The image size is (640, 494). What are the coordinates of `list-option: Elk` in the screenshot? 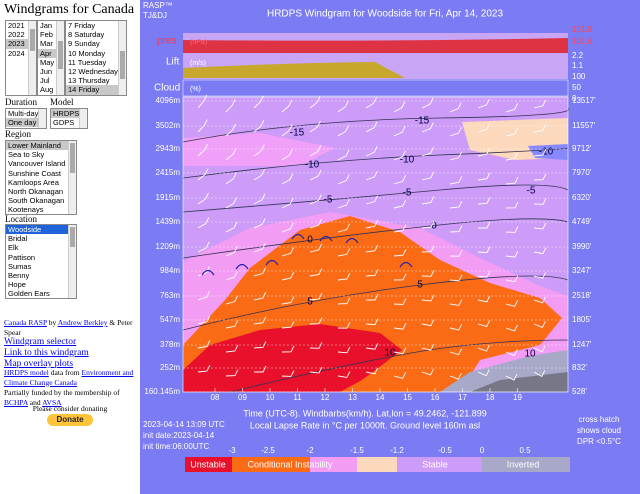 It's located at (13, 248).